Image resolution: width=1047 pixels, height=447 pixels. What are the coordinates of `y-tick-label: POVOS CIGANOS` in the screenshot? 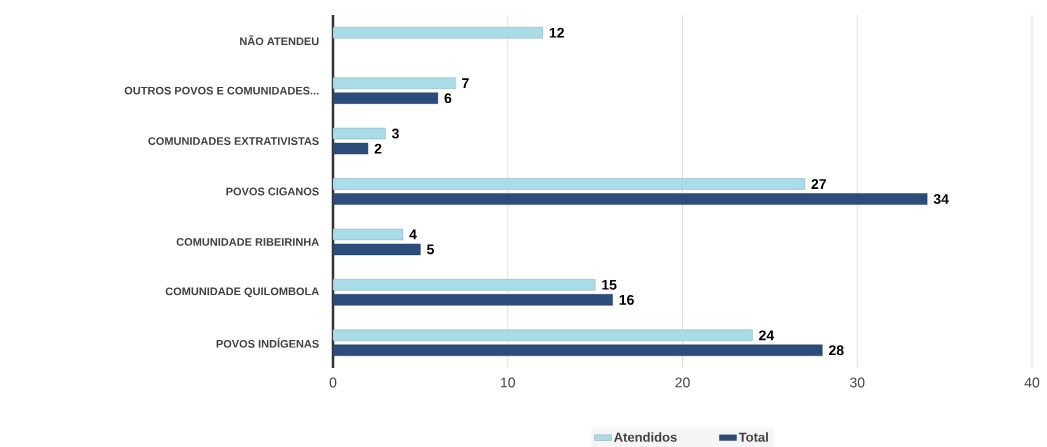 It's located at (272, 191).